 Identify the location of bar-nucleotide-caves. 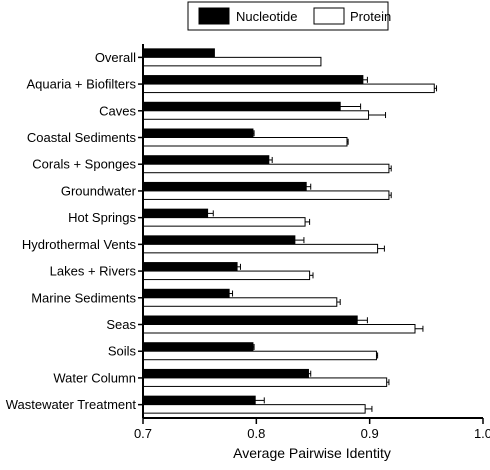
(241, 106).